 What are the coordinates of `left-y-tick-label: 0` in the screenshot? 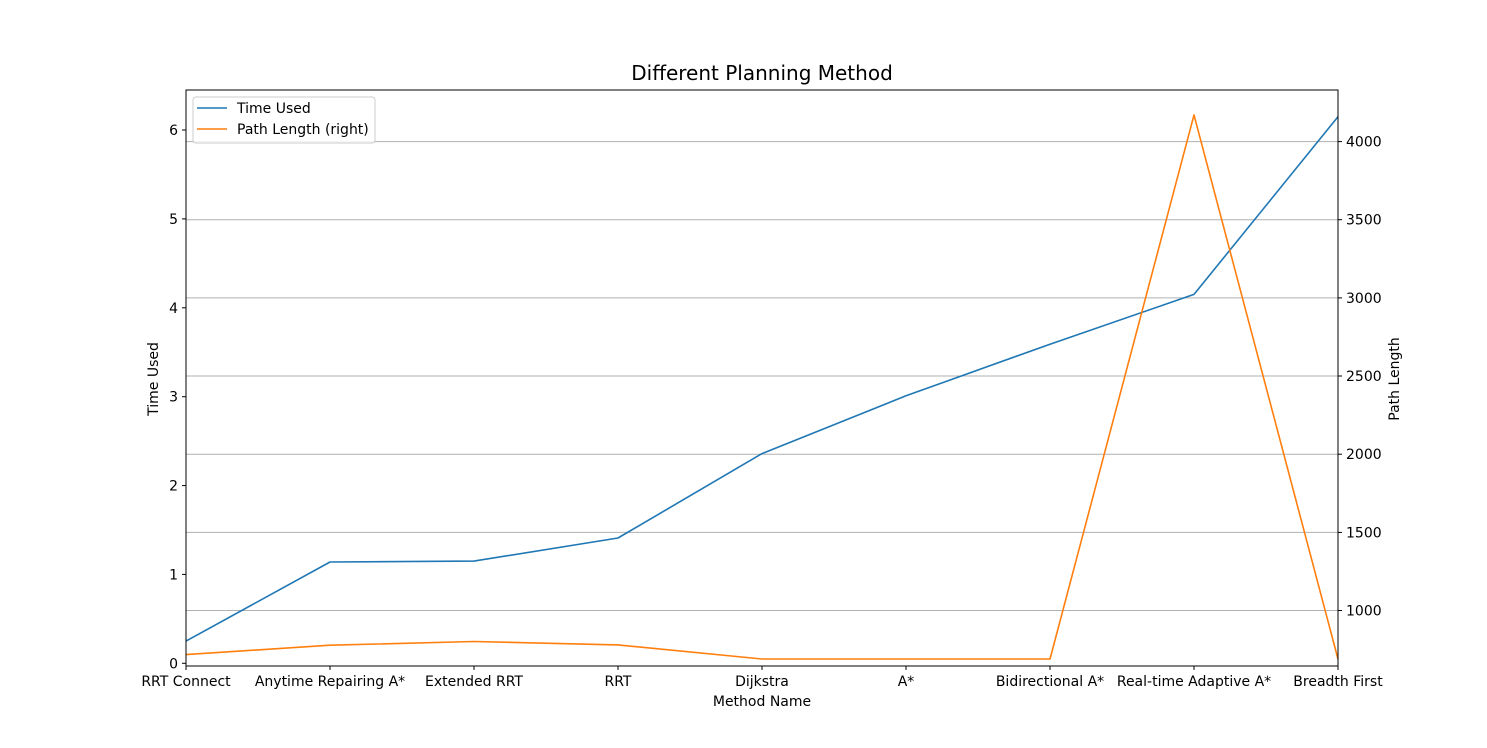 It's located at (173, 664).